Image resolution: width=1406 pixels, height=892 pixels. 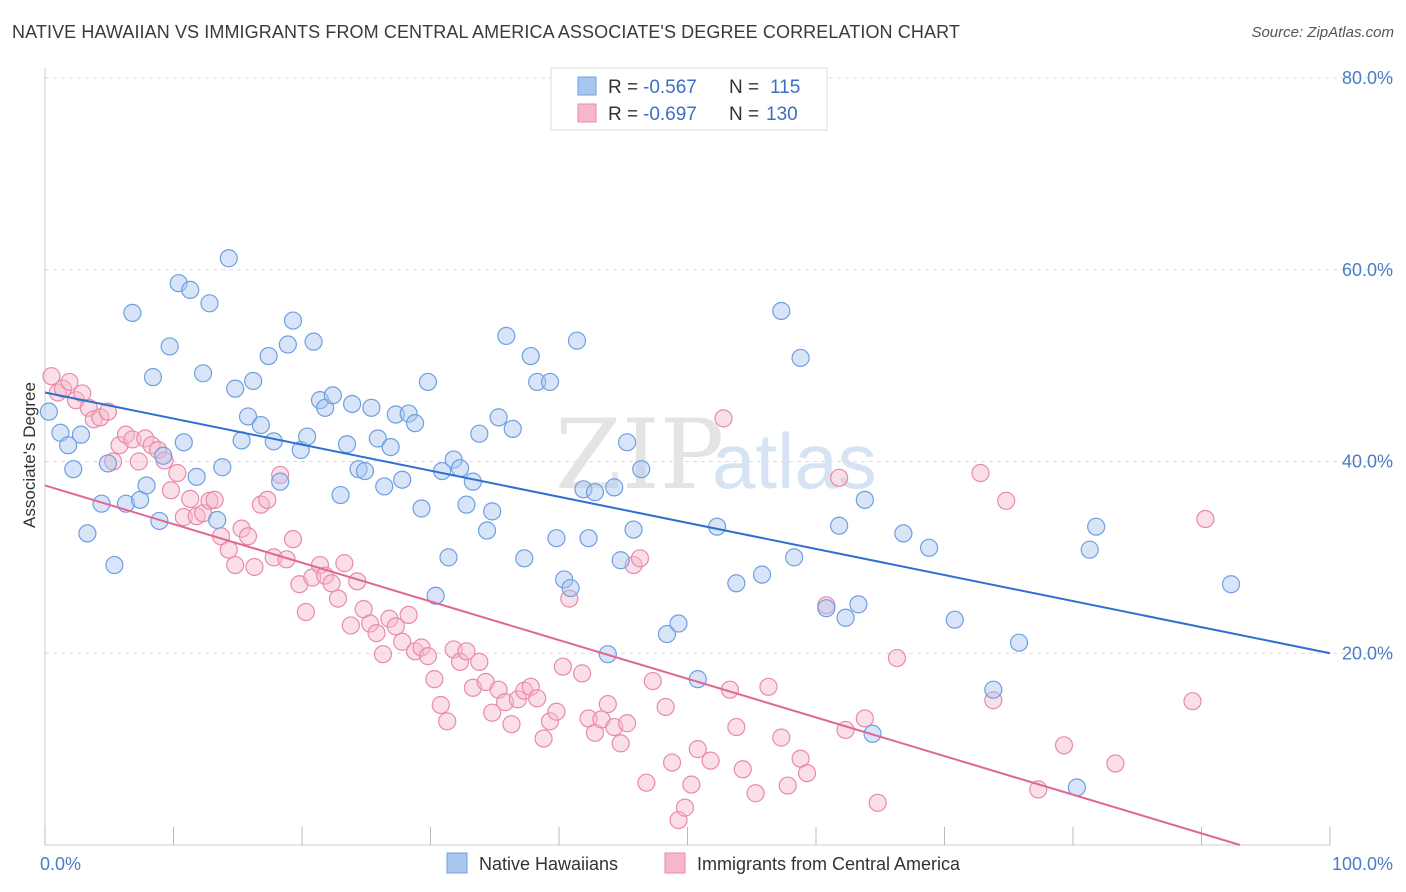 What do you see at coordinates (623, 114) in the screenshot?
I see `legend-r-label-2: R =` at bounding box center [623, 114].